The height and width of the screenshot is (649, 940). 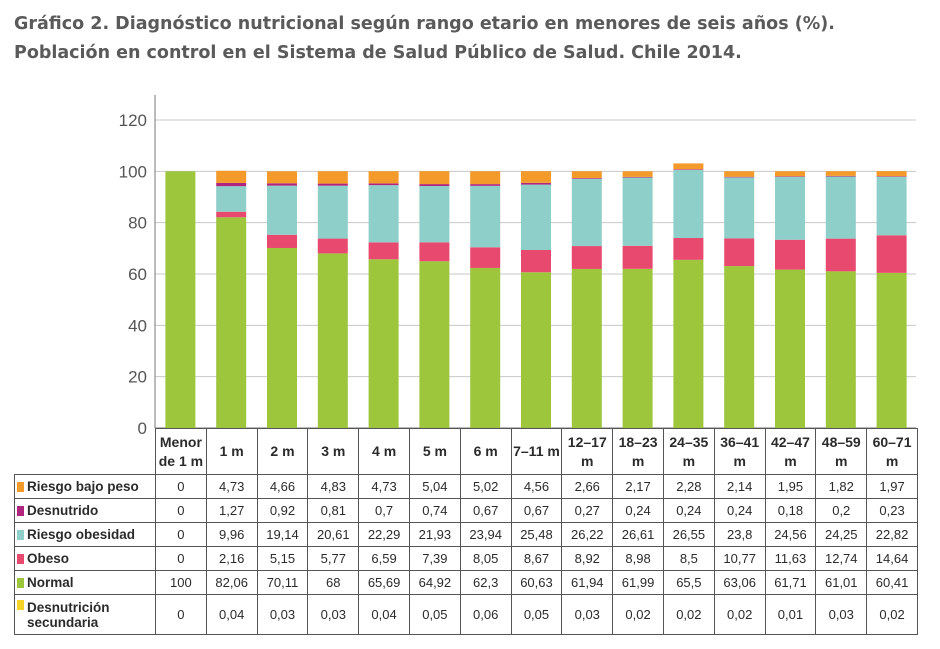 I want to click on data-label: 0,02, so click(x=892, y=614).